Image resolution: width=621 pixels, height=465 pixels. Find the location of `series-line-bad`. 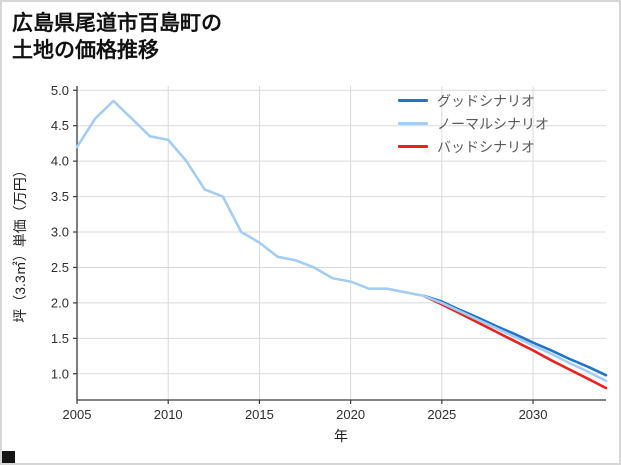

series-line-bad is located at coordinates (515, 342).